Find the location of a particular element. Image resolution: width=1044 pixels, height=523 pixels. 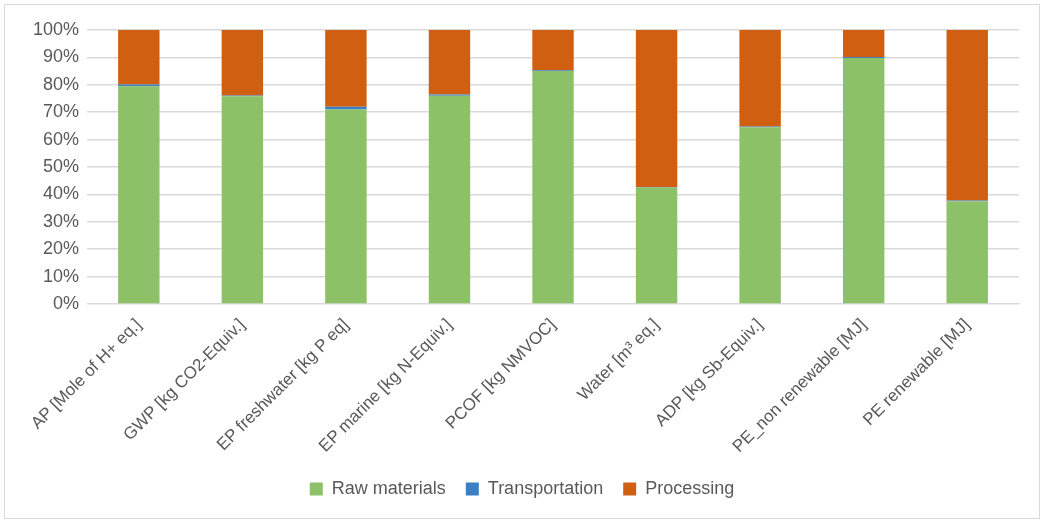

y-tick-label: 30% is located at coordinates (61, 220).